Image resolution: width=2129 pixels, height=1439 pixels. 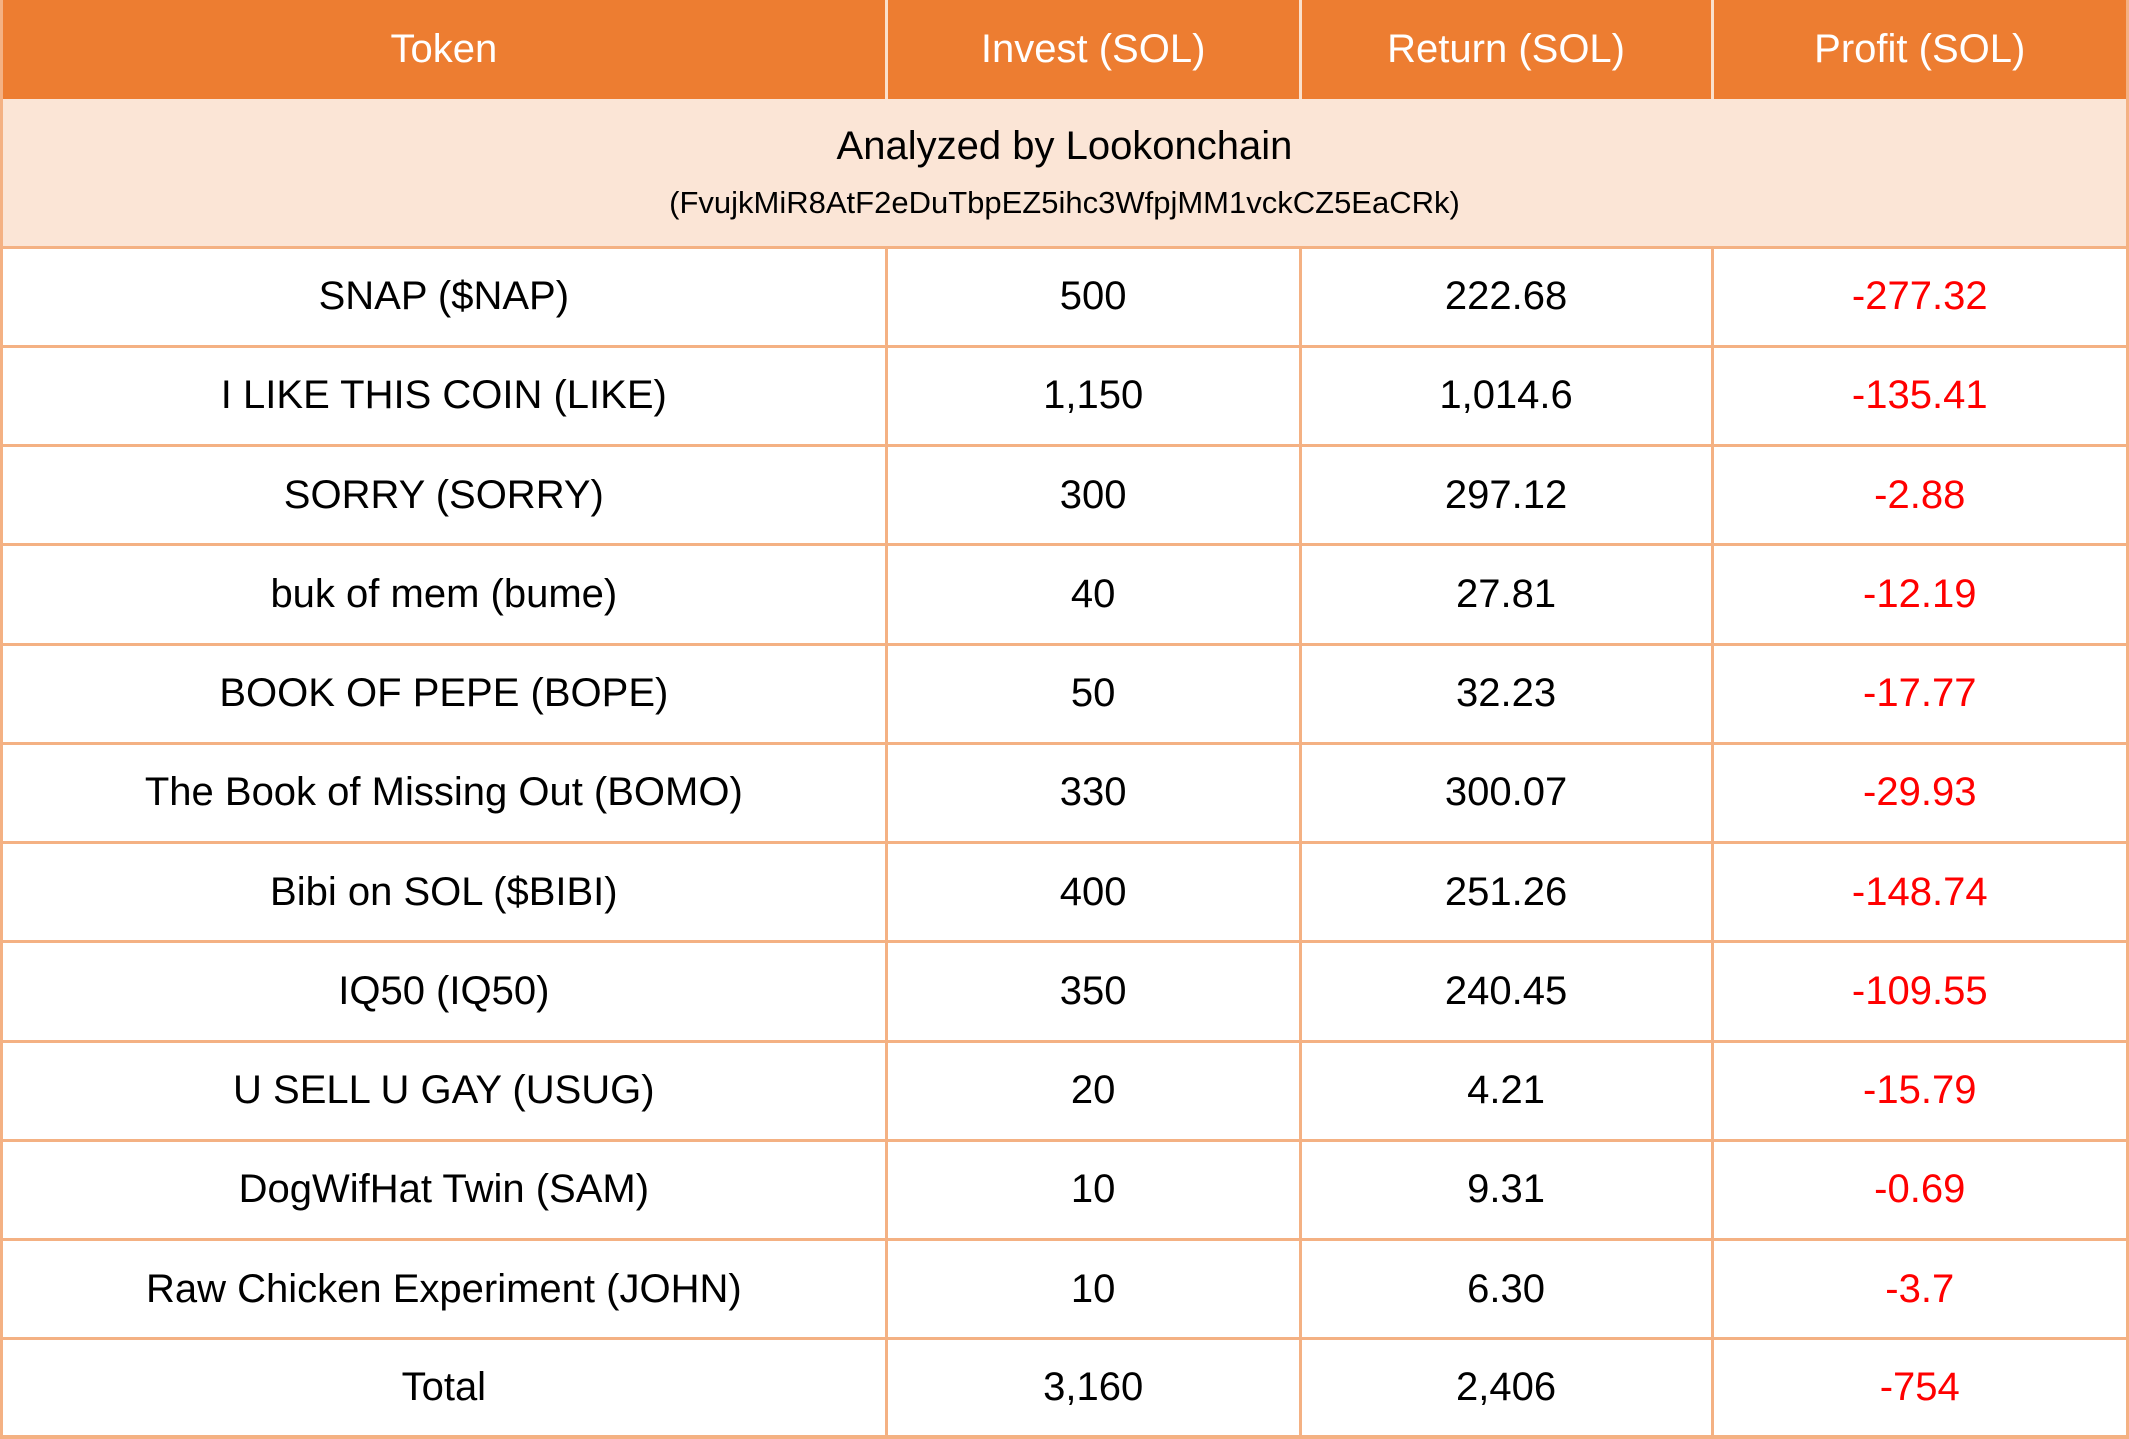 I want to click on table-row: BOOK OF PEPE (BOPE) 50 32.23 -17.77, so click(x=1064, y=694).